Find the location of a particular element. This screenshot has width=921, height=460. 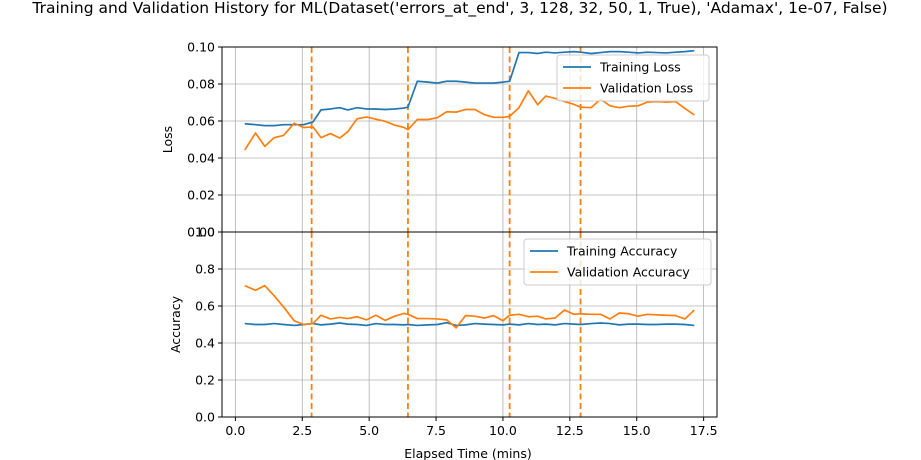

x-tick-label: 7.5 is located at coordinates (436, 430).